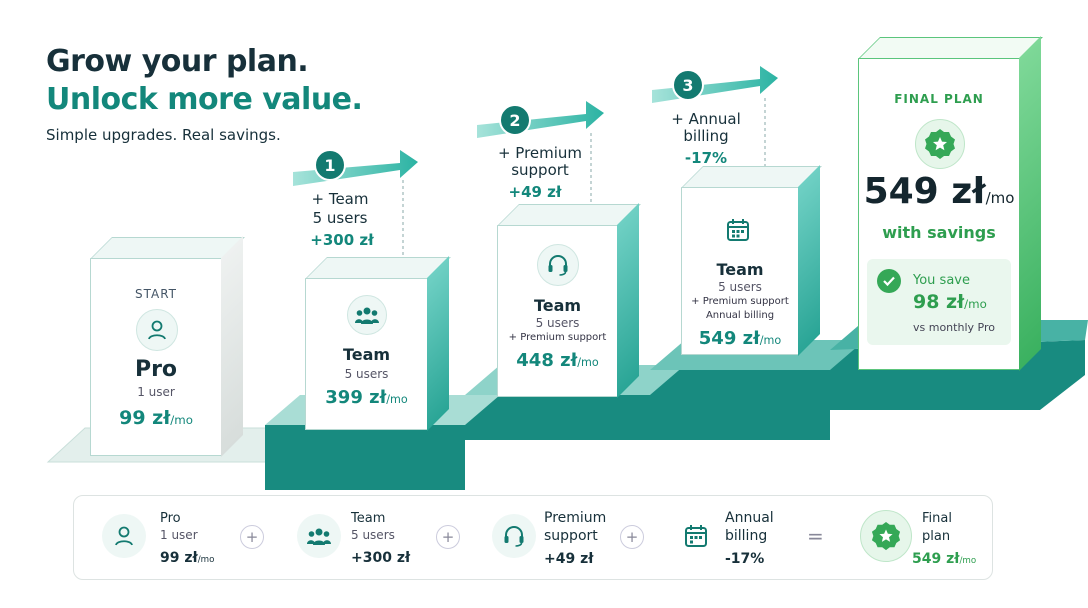 The width and height of the screenshot is (1088, 608). Describe the element at coordinates (815, 536) in the screenshot. I see `operator: =` at that location.